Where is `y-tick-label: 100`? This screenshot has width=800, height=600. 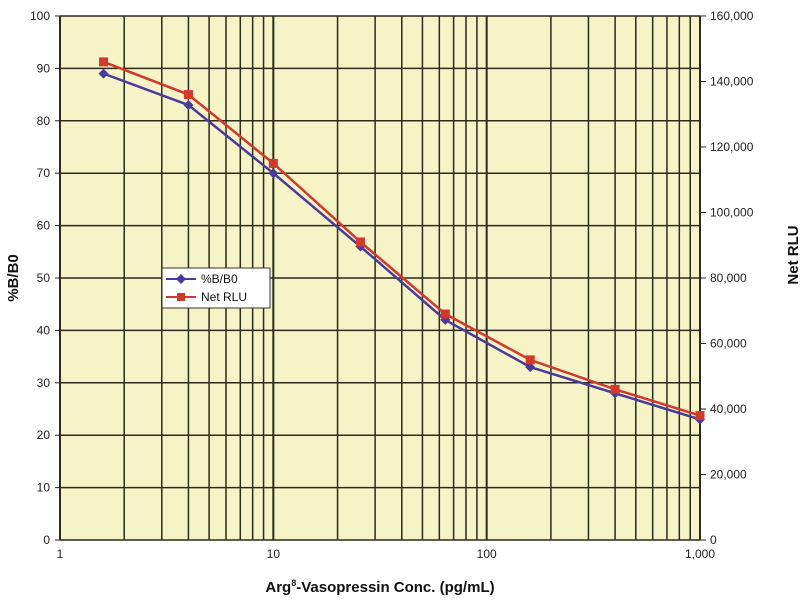
y-tick-label: 100 is located at coordinates (40, 16).